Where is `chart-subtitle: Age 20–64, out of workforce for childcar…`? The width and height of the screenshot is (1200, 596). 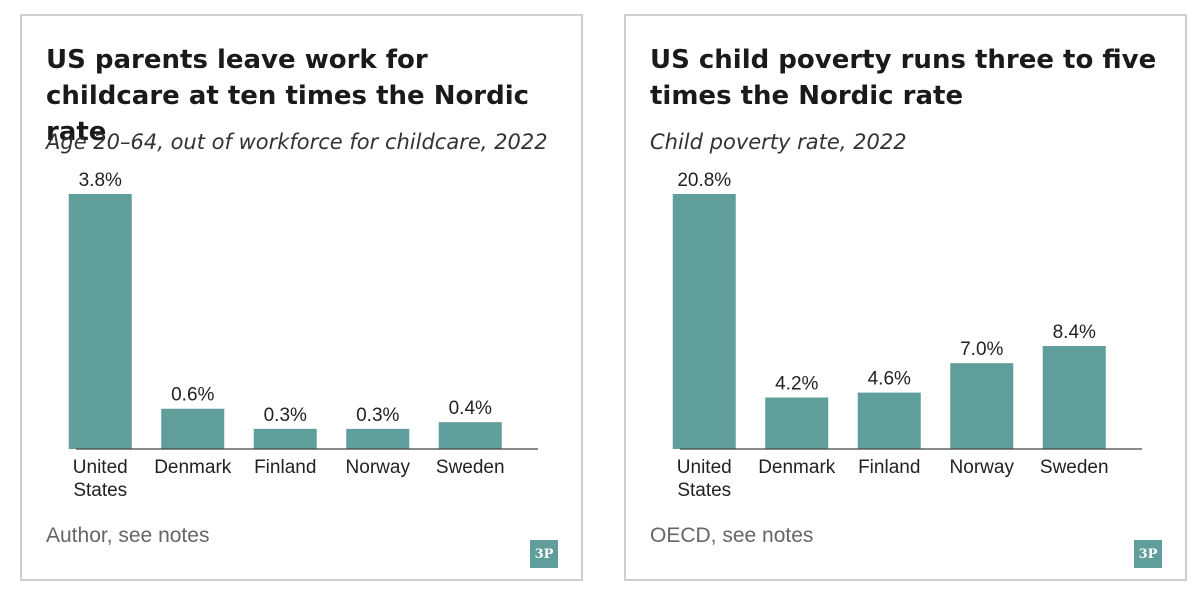
chart-subtitle: Age 20–64, out of workforce for childcar… is located at coordinates (297, 142).